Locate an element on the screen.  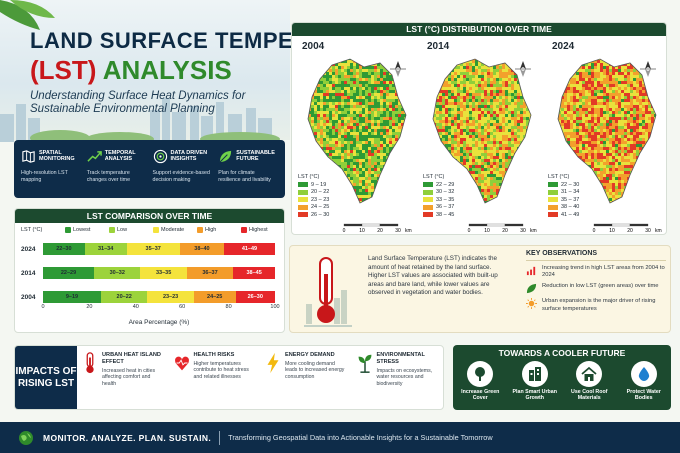
future-item-cool-roof: Use Cool Roof Materials is located at coordinates (589, 381).